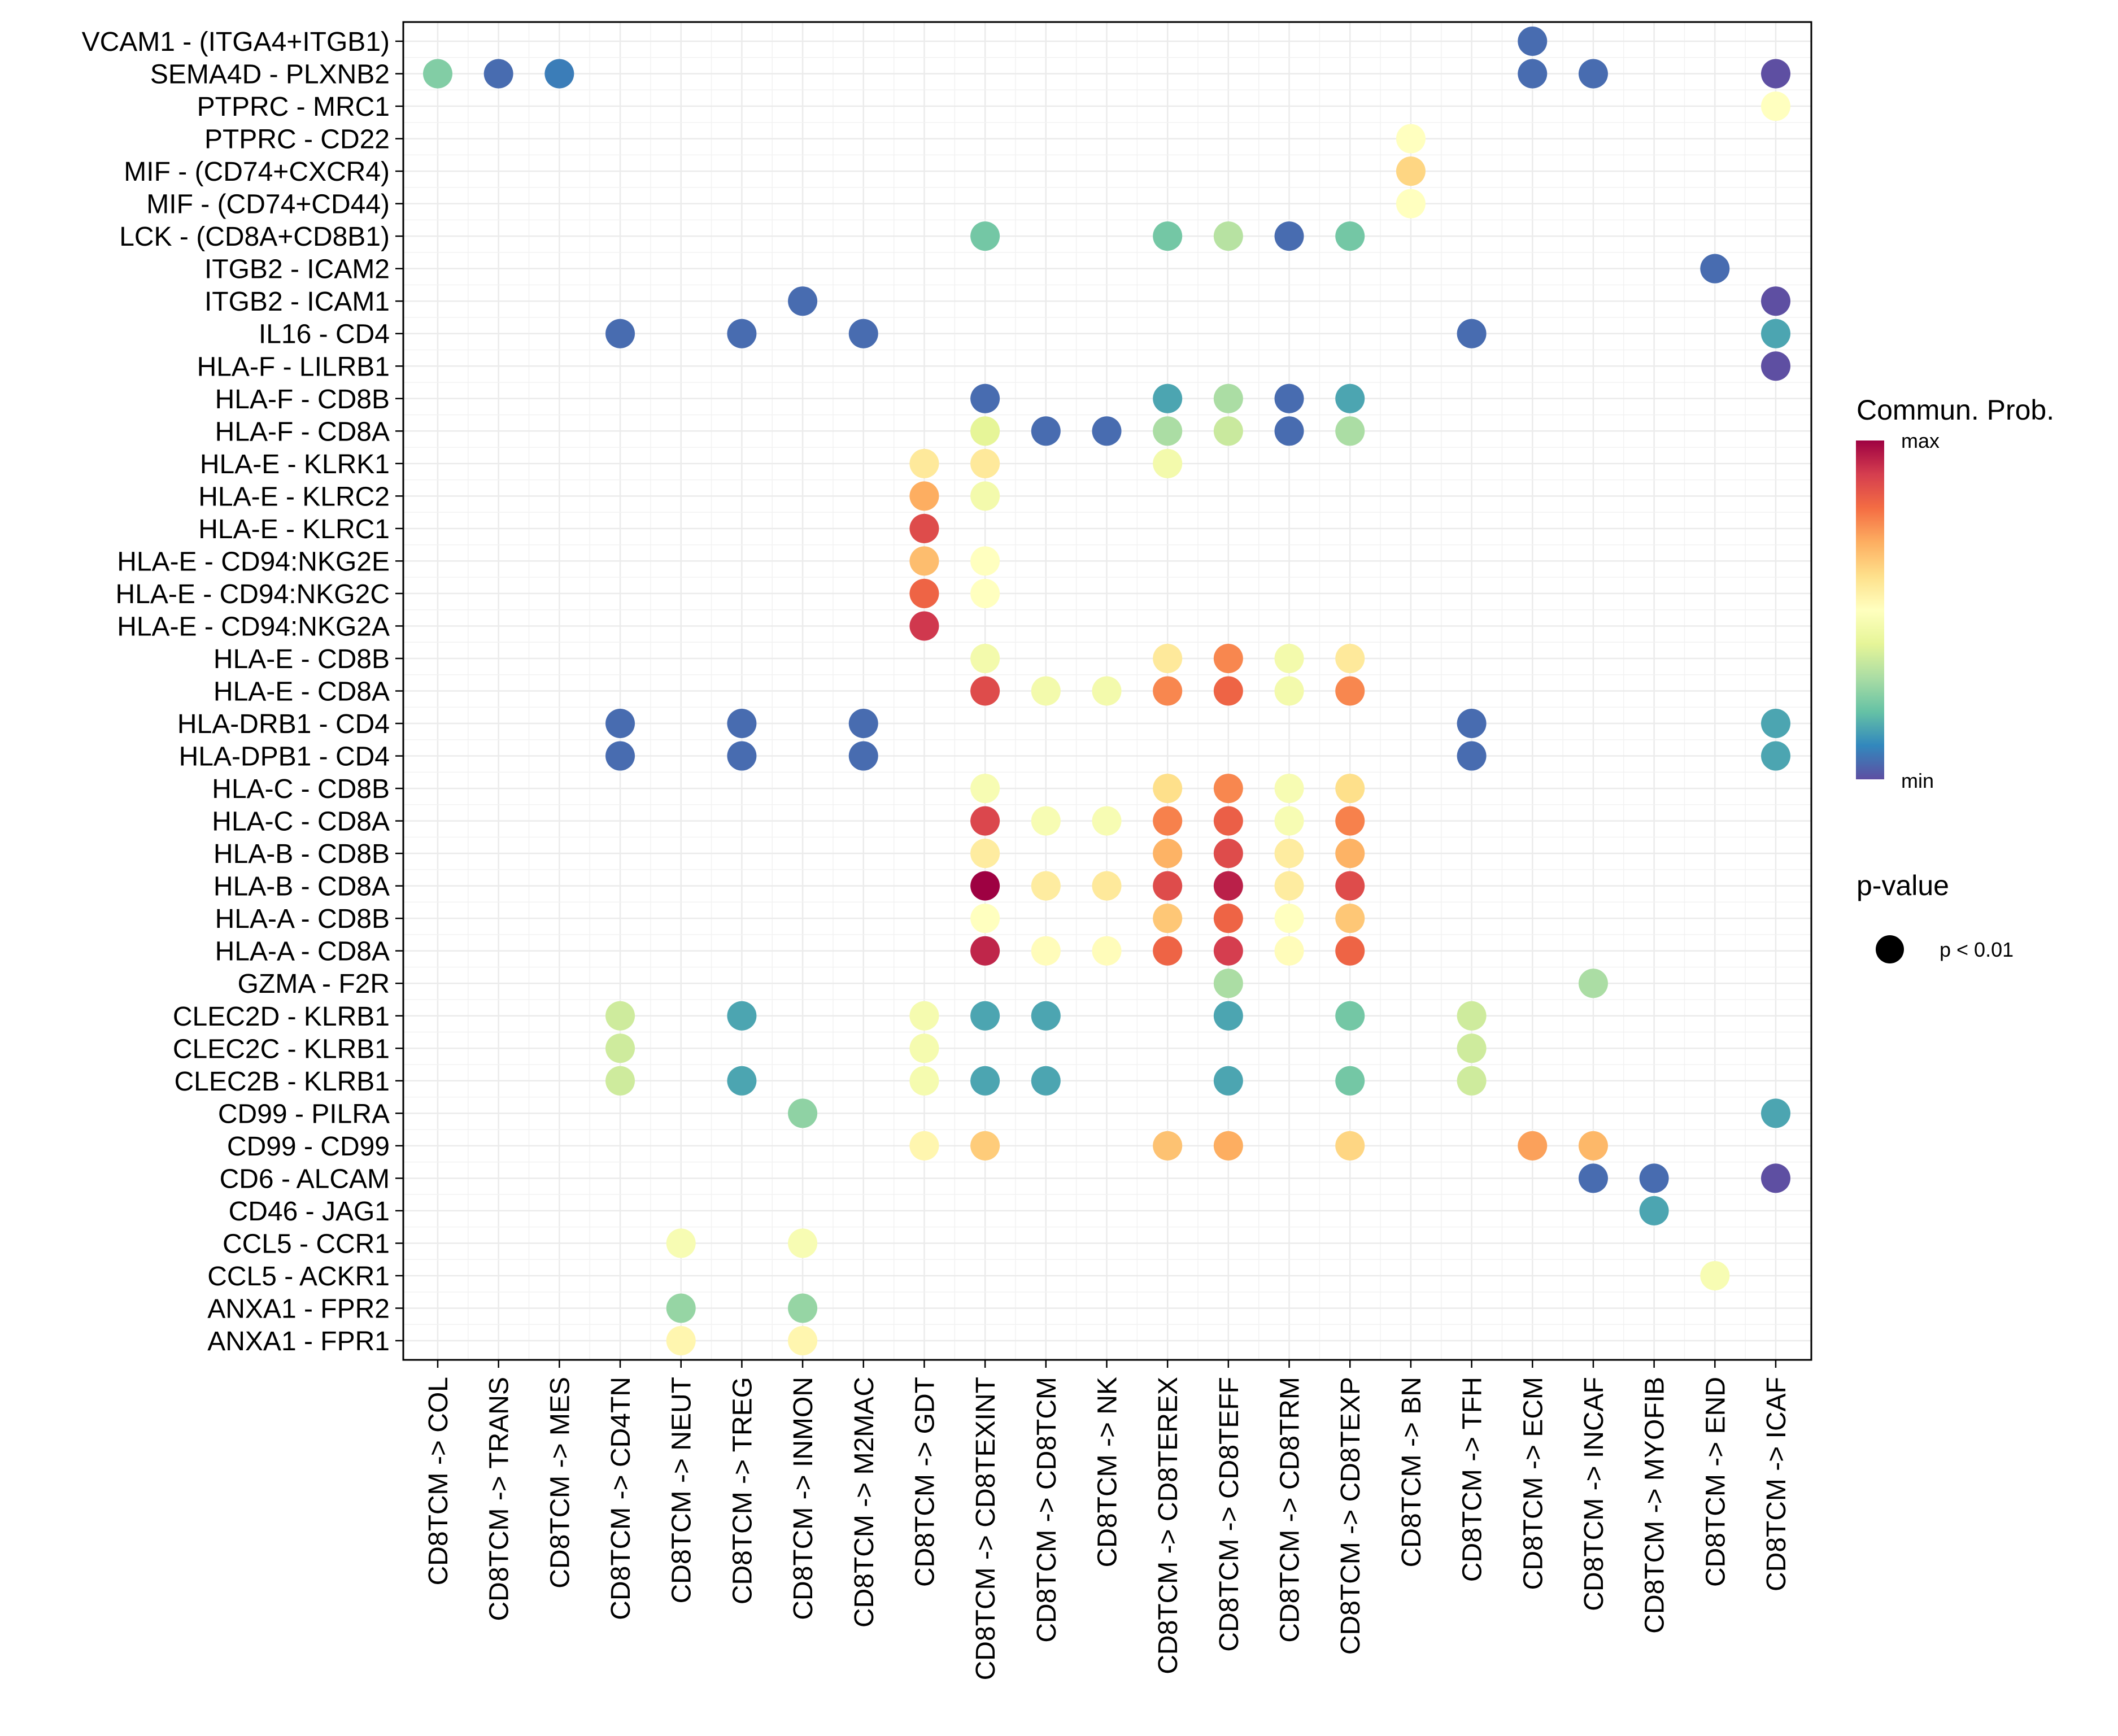 The image size is (2118, 1736). I want to click on x-tick-label: CD8TCM -> CD8TEXINT, so click(986, 1529).